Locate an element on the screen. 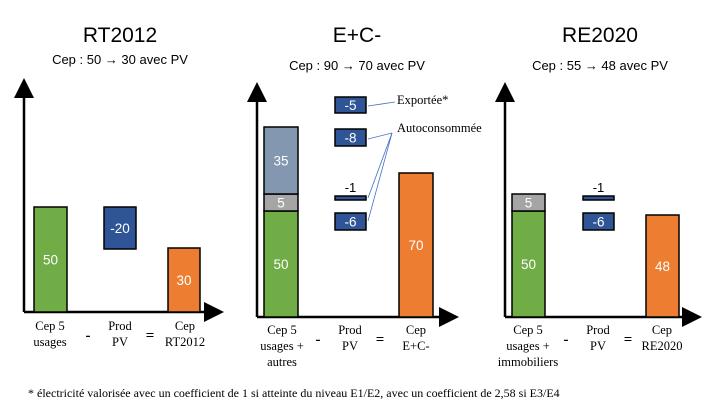 This screenshot has width=712, height=416. panel-title: E+C- is located at coordinates (357, 35).